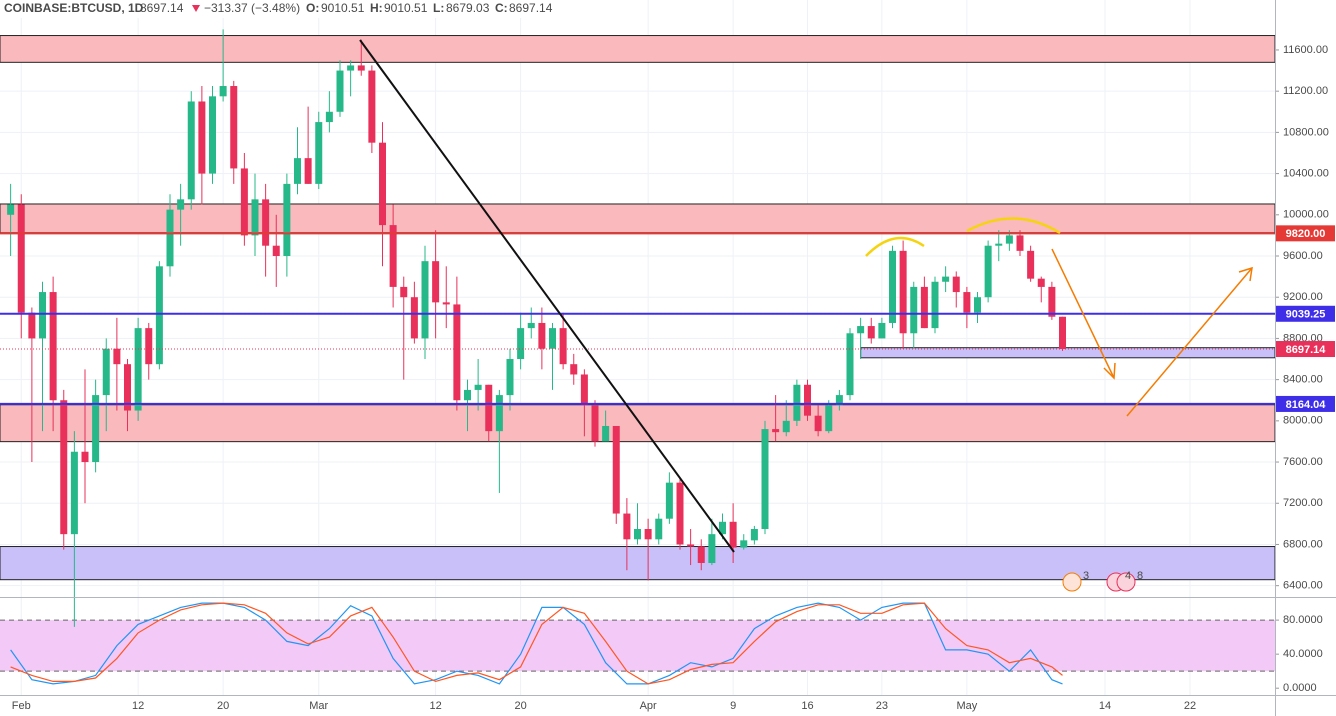  What do you see at coordinates (21, 706) in the screenshot?
I see `x-tick-label: Feb` at bounding box center [21, 706].